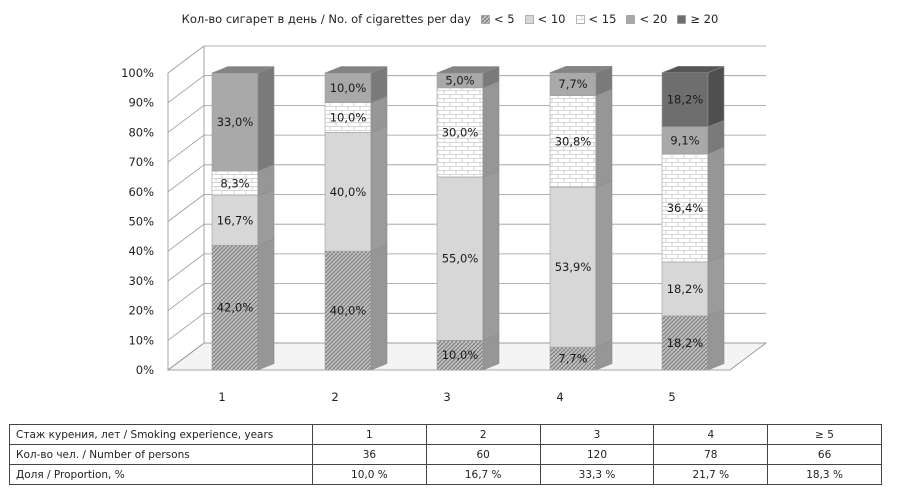 Image resolution: width=900 pixels, height=498 pixels. I want to click on data-label: 16,7%, so click(235, 220).